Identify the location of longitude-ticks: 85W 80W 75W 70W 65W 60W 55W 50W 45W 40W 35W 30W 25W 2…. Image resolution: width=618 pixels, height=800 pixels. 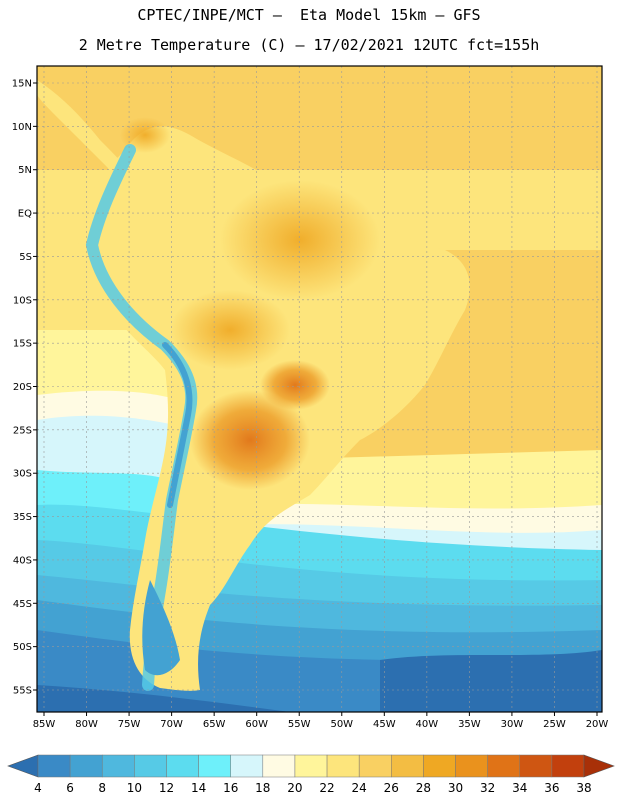
(321, 721).